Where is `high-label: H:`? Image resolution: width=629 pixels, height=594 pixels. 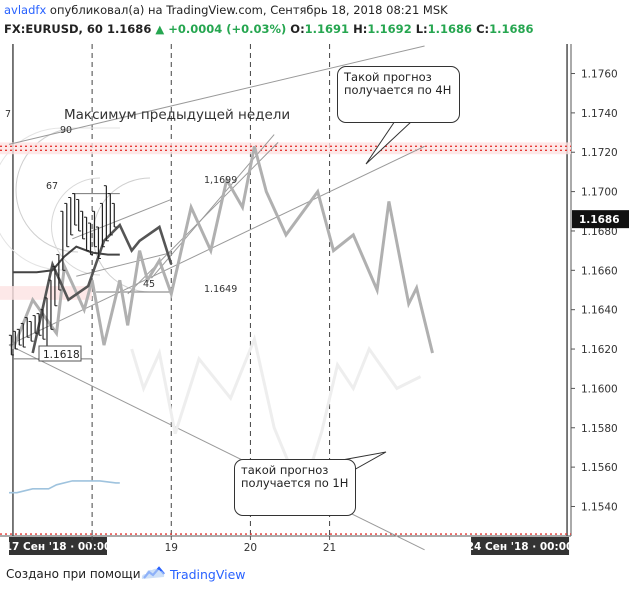 high-label: H: is located at coordinates (360, 29).